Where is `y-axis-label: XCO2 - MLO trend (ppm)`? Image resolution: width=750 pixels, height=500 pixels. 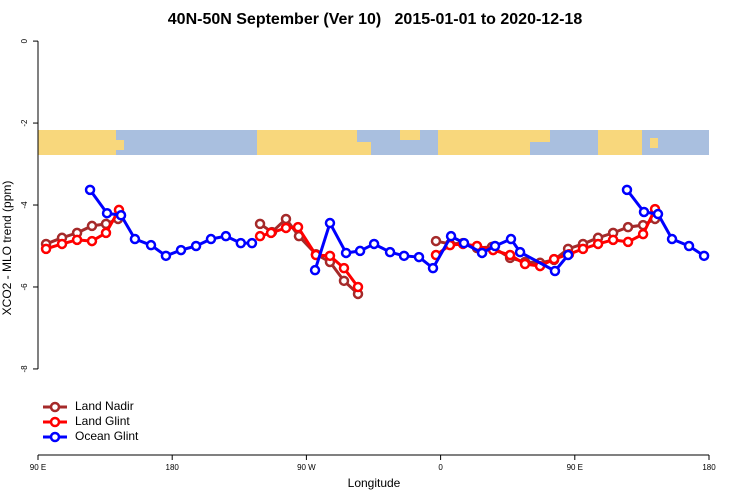
y-axis-label: XCO2 - MLO trend (ppm) is located at coordinates (7, 248).